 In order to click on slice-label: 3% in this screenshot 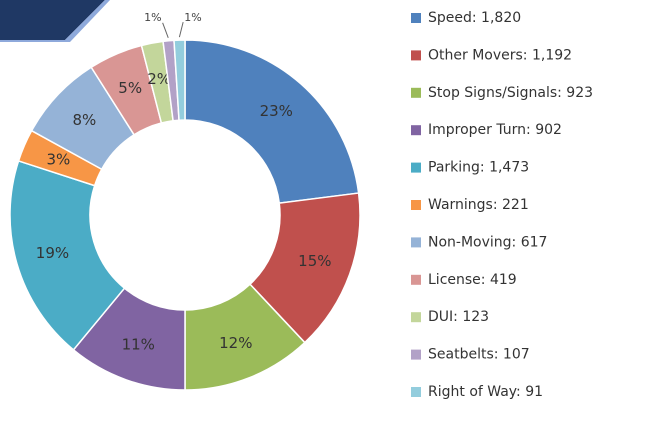, I will do `click(58, 160)`.